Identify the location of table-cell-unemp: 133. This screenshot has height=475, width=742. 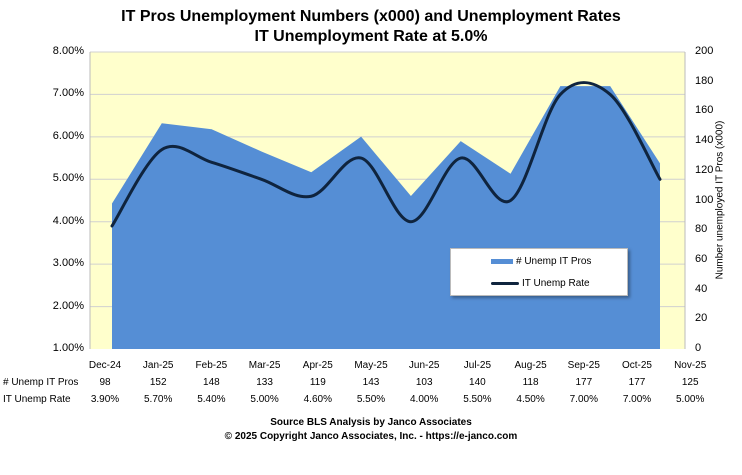
(264, 382).